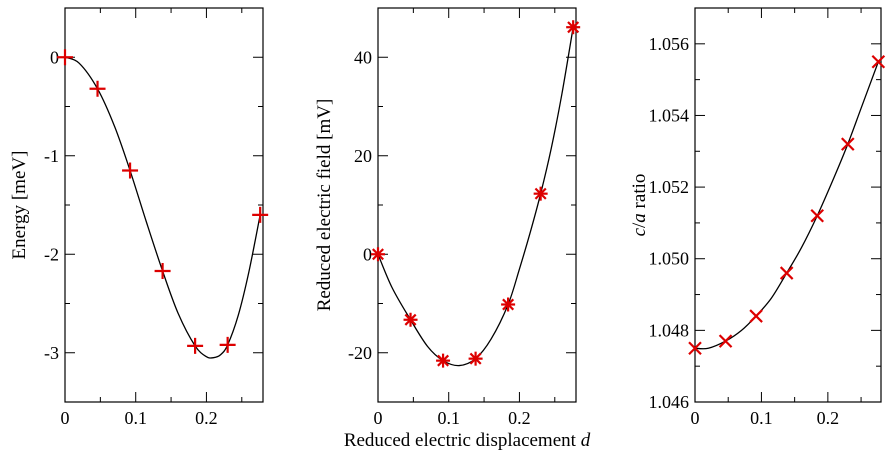  Describe the element at coordinates (65, 418) in the screenshot. I see `energy-x-tick-label: 0` at that location.